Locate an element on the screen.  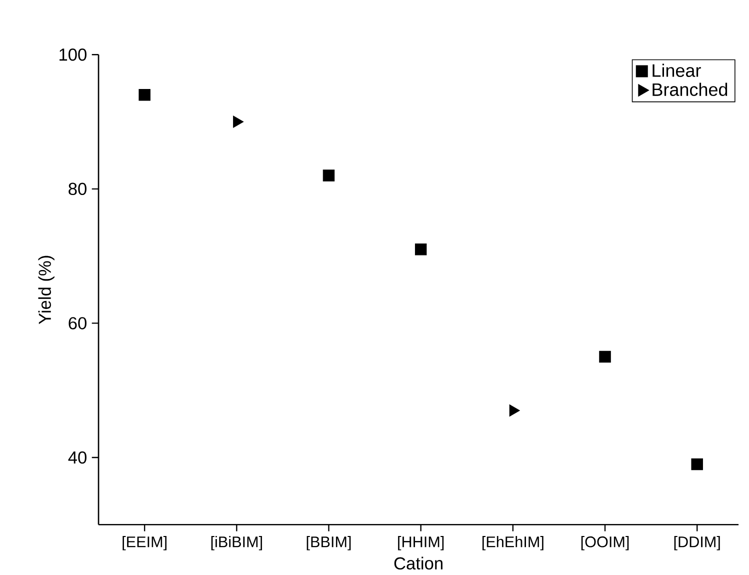
legend-label: Linear is located at coordinates (676, 70).